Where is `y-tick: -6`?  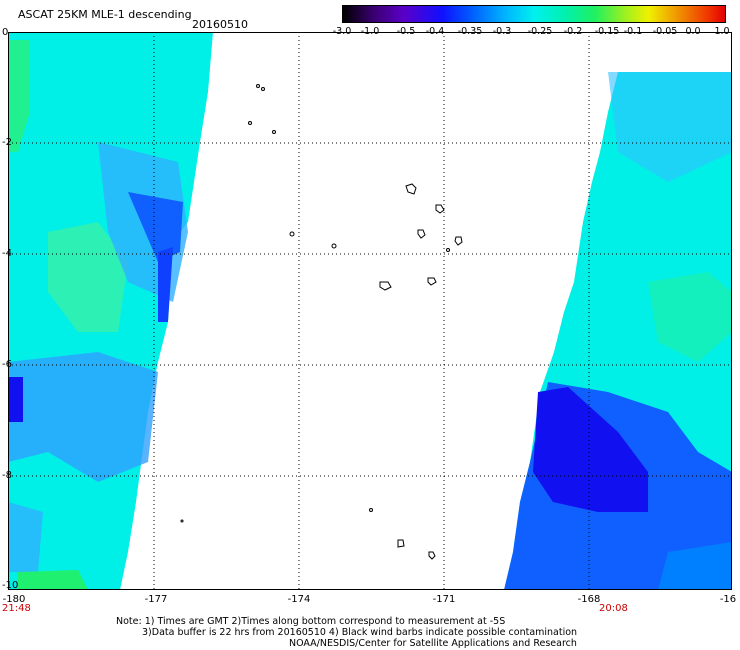 y-tick: -6 is located at coordinates (7, 364).